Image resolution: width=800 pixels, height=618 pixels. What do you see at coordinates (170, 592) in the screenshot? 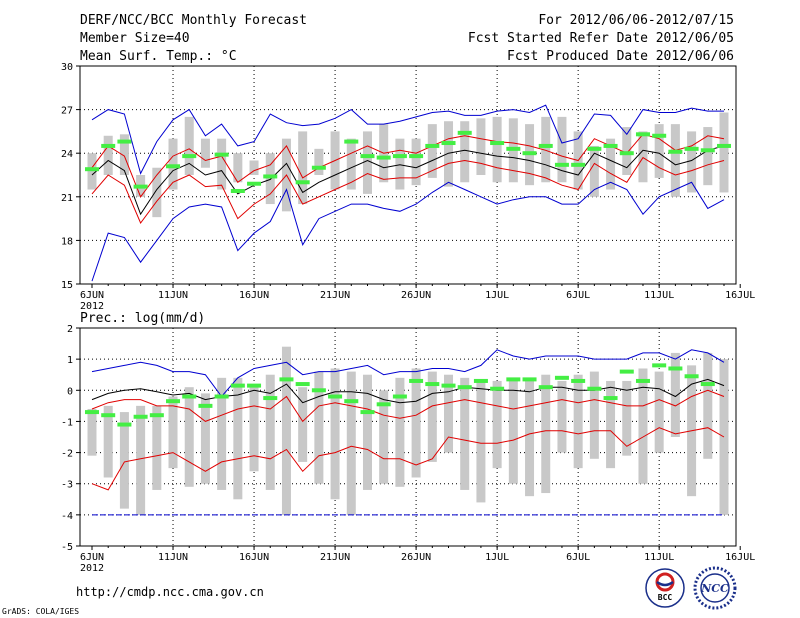
I see `source-url: http://cmdp.ncc.cma.gov.cn` at bounding box center [170, 592].